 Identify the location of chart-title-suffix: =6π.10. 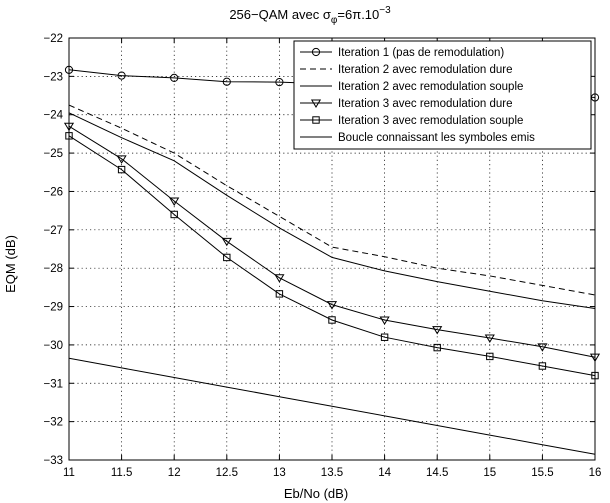
(358, 14).